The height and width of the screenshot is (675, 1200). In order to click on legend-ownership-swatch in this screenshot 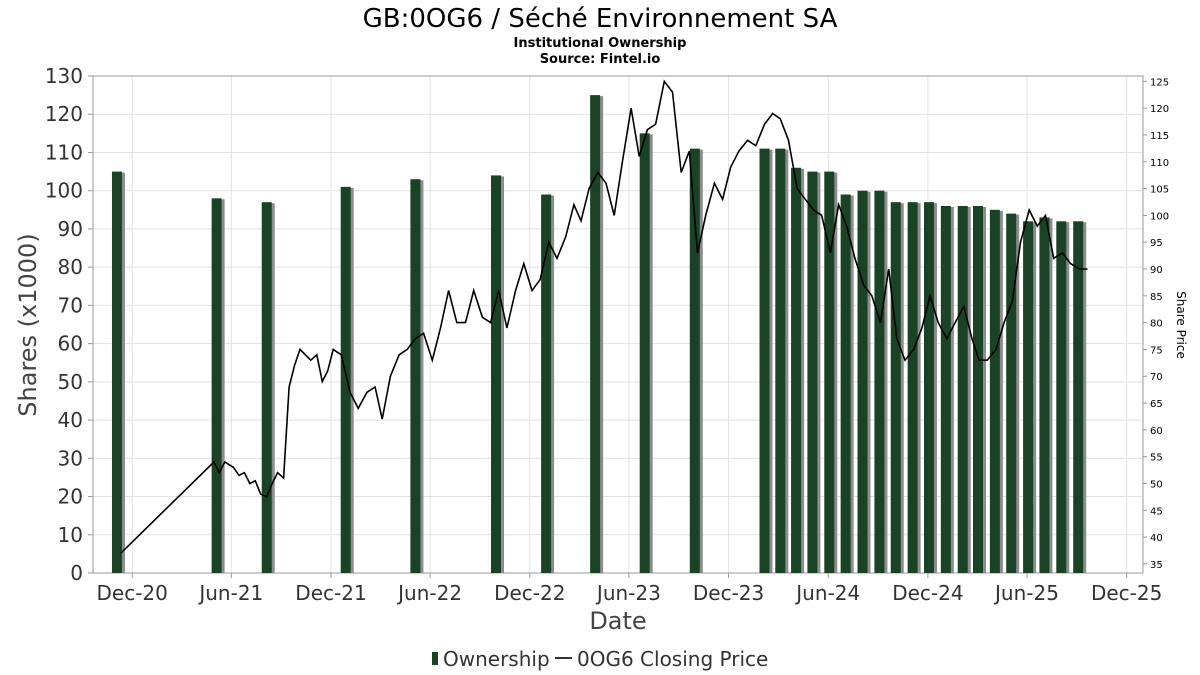, I will do `click(435, 658)`.